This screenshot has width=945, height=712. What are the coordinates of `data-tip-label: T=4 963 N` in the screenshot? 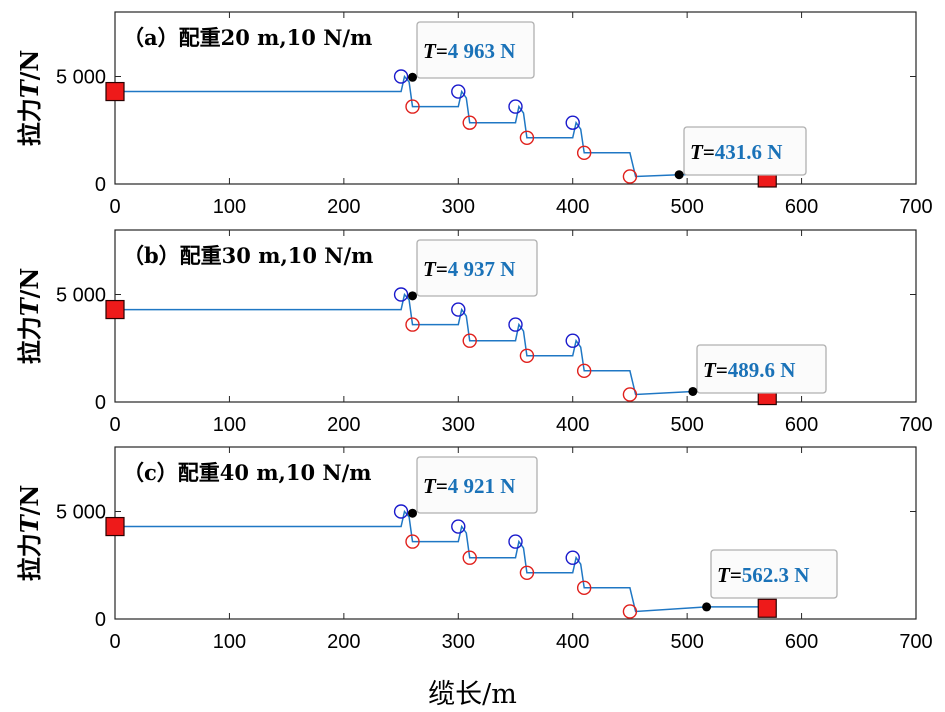 It's located at (469, 51).